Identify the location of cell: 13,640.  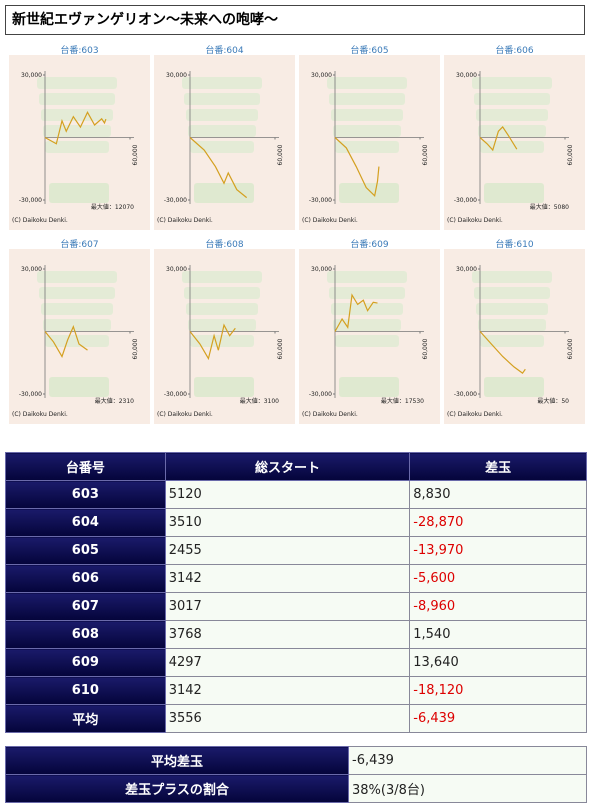
(498, 662).